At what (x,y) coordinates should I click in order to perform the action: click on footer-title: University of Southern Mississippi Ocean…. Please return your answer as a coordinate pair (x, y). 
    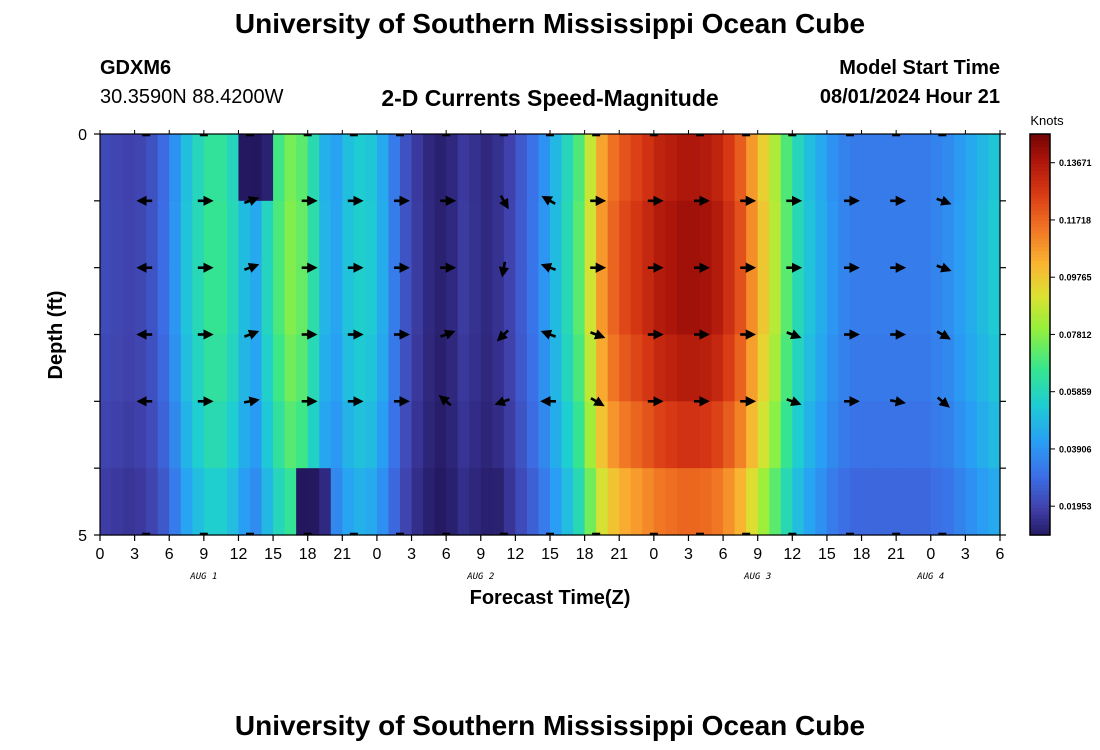
    Looking at the image, I should click on (550, 725).